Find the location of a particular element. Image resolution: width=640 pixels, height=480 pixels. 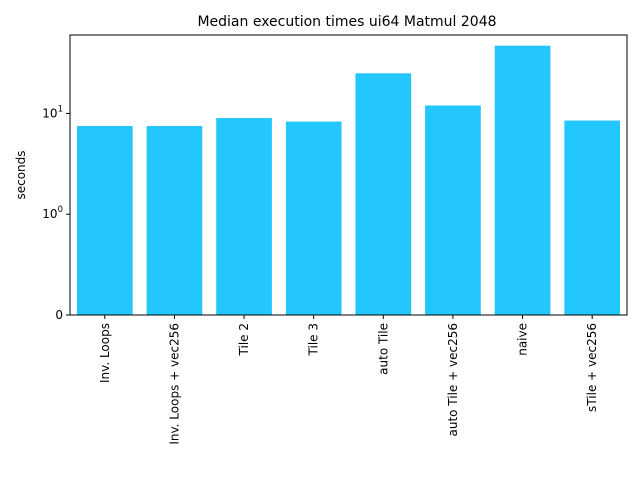

x-tick-label: sTile + vec256 is located at coordinates (592, 367).